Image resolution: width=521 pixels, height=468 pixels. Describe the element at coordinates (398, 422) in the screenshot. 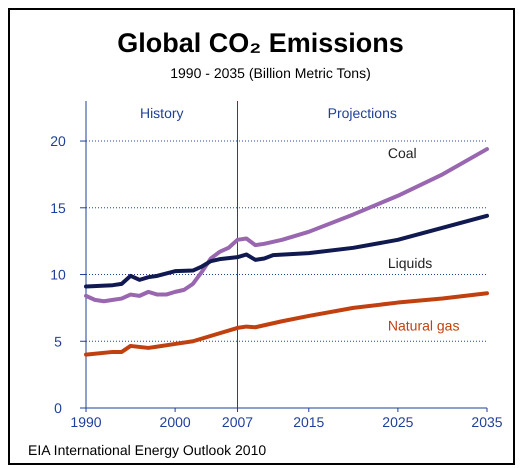

I see `x-tick-label: 2025` at that location.